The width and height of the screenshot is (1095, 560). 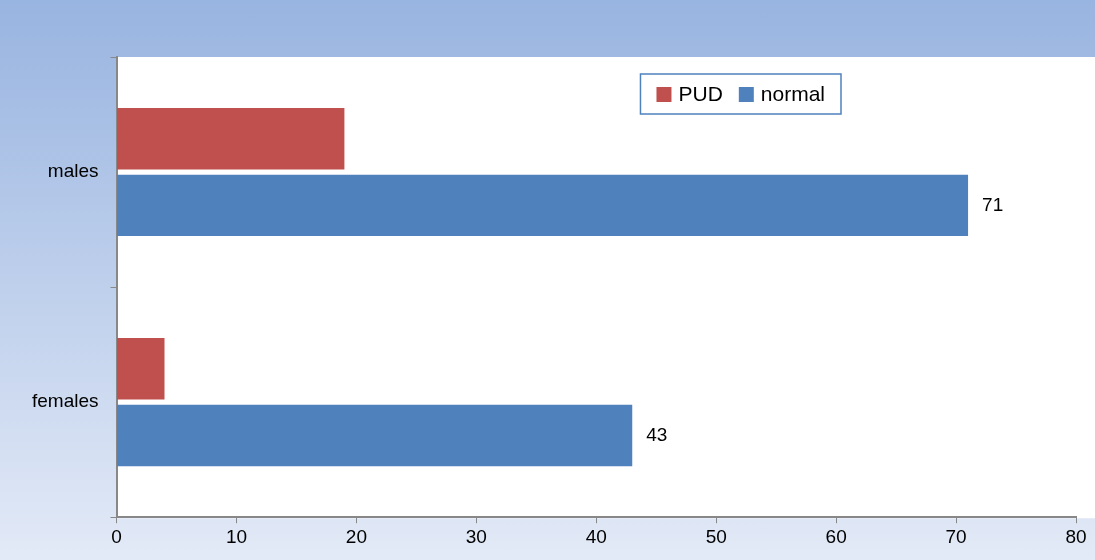 I want to click on x-tick-label: 50, so click(x=716, y=536).